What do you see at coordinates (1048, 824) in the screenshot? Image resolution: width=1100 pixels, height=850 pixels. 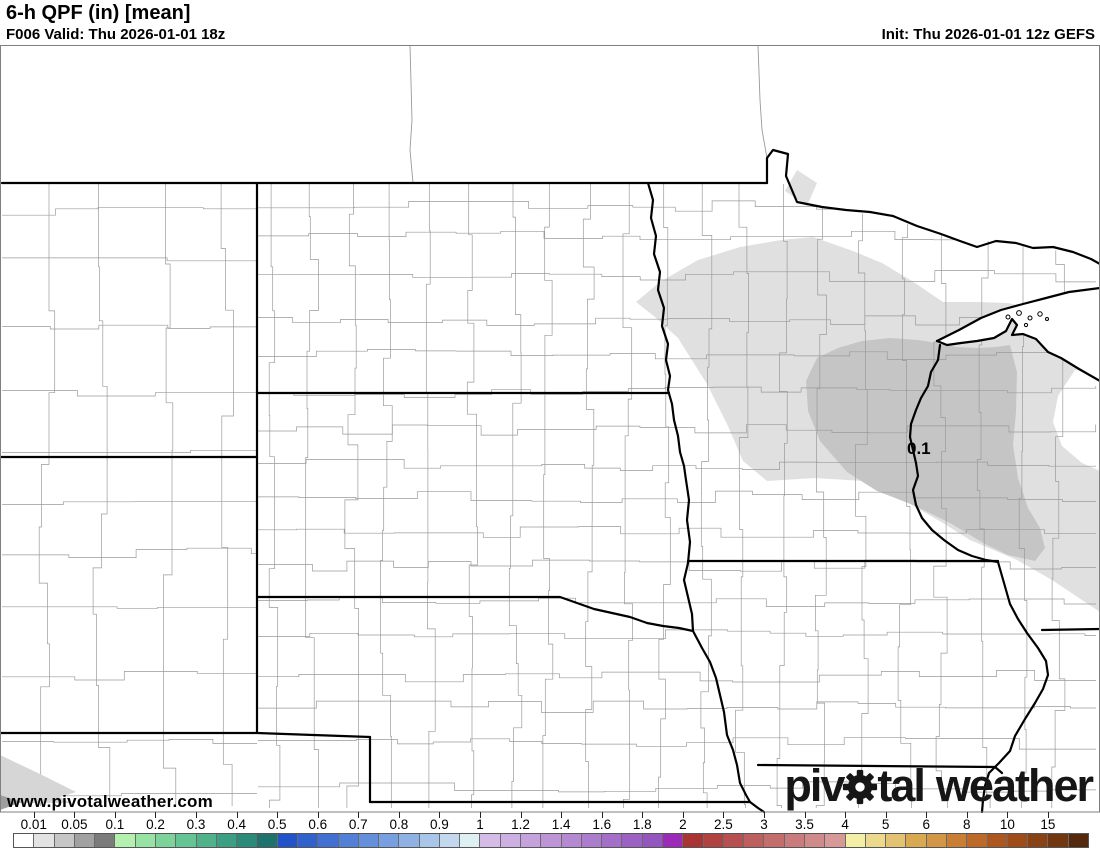 I see `colorbar-label: 15` at bounding box center [1048, 824].